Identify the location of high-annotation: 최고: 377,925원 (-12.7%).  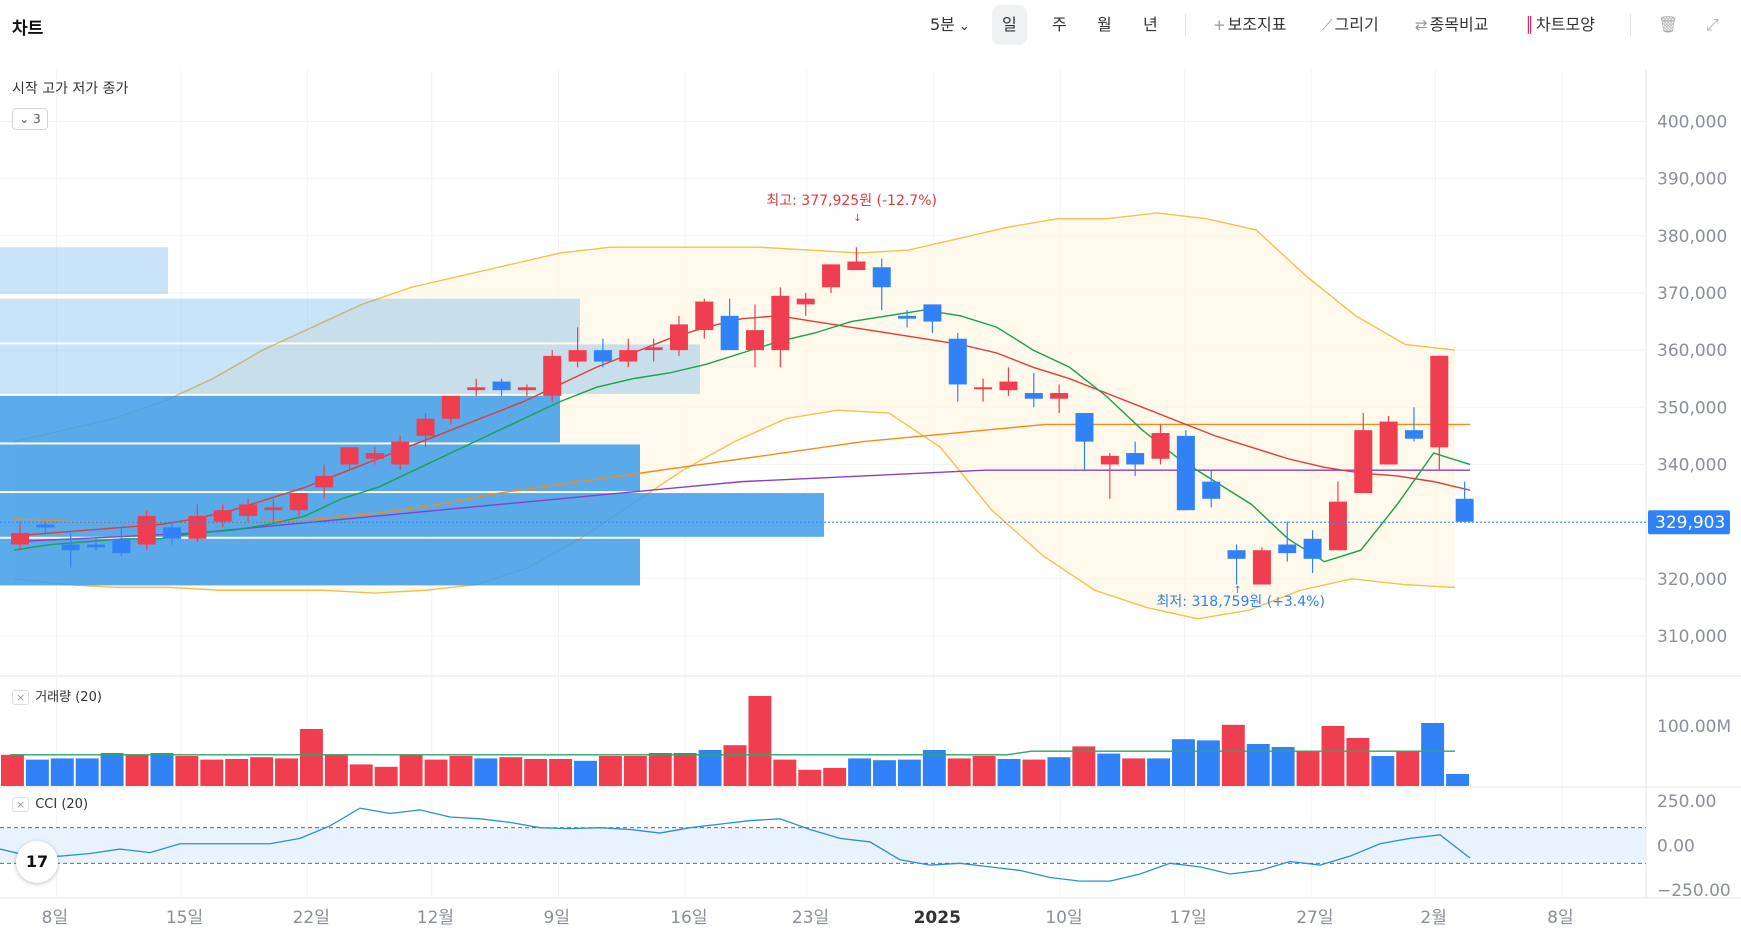
(851, 201).